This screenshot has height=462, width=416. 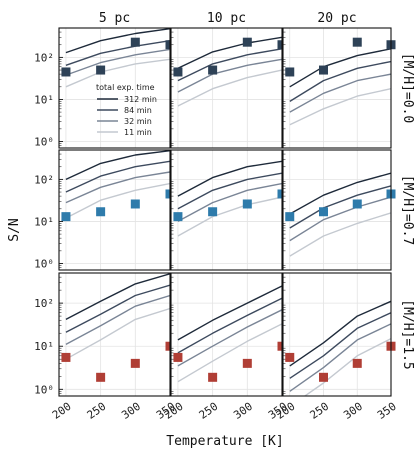 I want to click on panel-mh-0-0-5pc-lines, so click(x=117, y=58).